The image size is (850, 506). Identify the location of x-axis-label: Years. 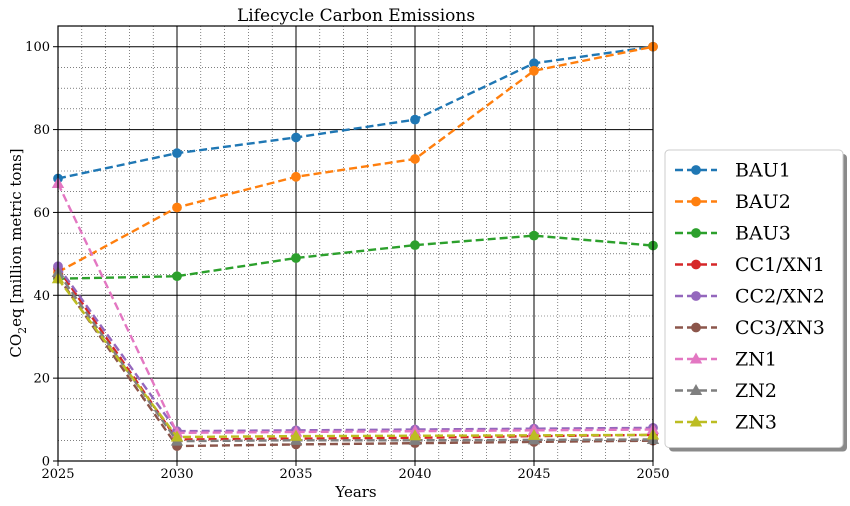
(355, 492).